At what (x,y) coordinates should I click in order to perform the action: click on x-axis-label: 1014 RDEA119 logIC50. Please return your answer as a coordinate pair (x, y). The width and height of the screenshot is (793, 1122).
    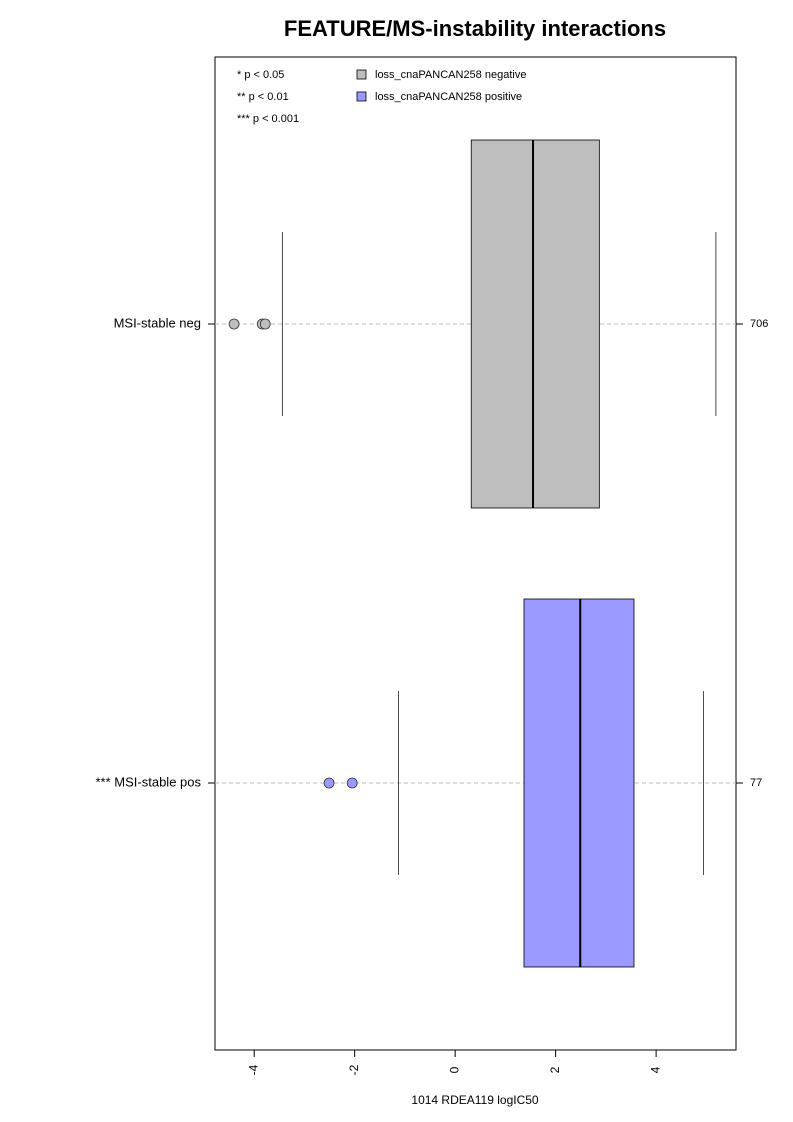
    Looking at the image, I should click on (475, 1100).